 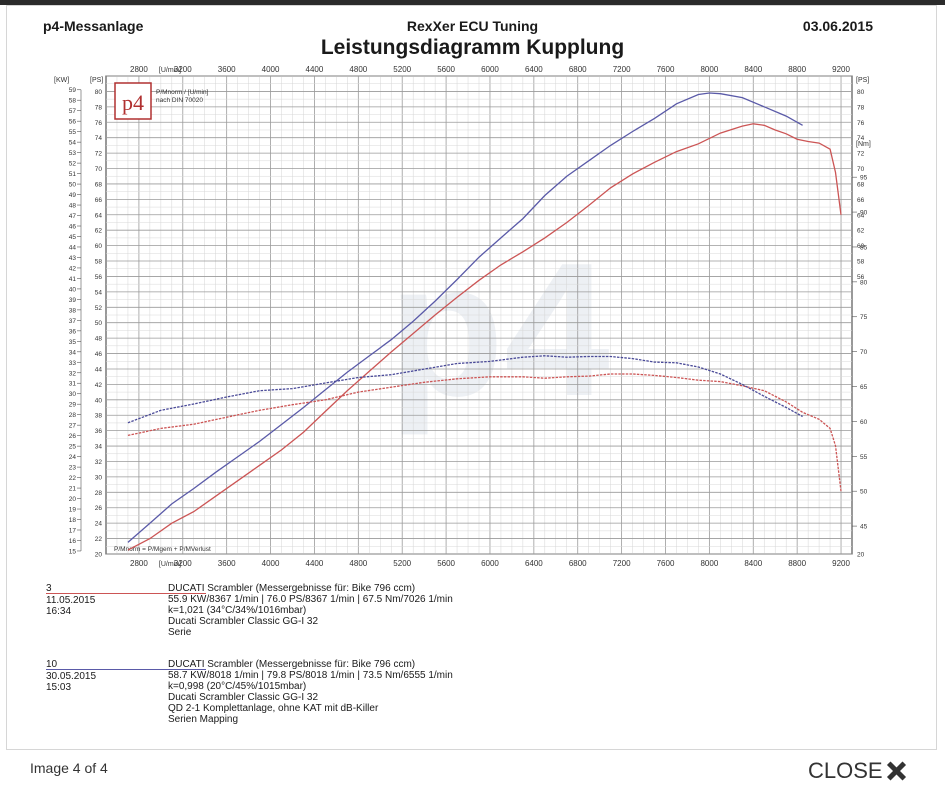 I want to click on kw-tick-label: 44, so click(x=73, y=247).